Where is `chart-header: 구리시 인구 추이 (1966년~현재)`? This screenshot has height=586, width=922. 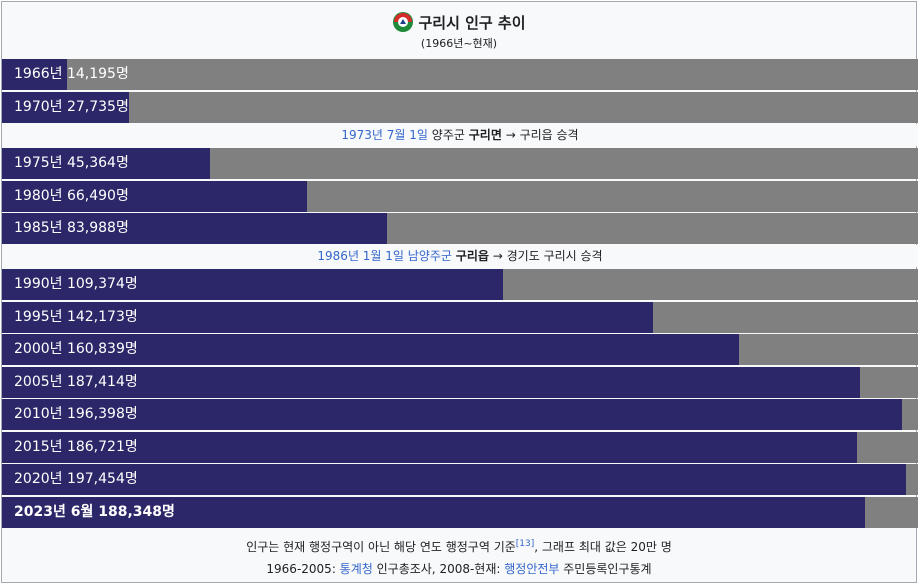 chart-header: 구리시 인구 추이 (1966년~현재) is located at coordinates (459, 30).